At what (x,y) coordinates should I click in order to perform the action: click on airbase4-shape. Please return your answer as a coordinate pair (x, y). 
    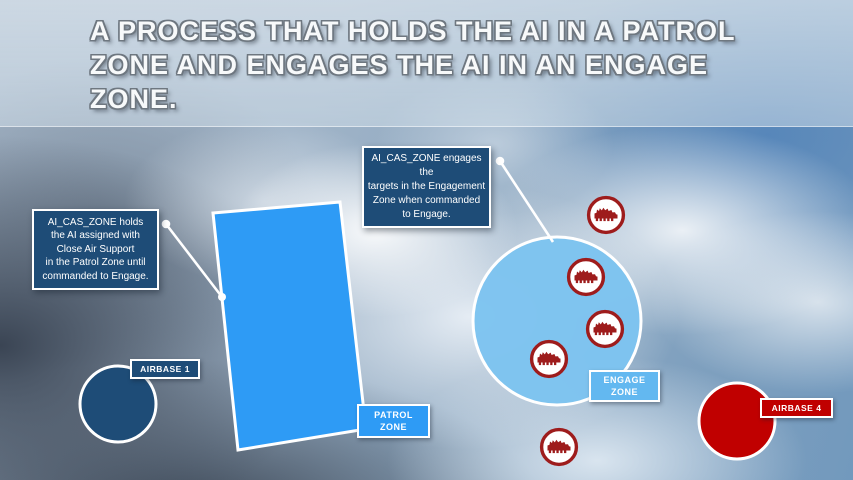
    Looking at the image, I should click on (737, 421).